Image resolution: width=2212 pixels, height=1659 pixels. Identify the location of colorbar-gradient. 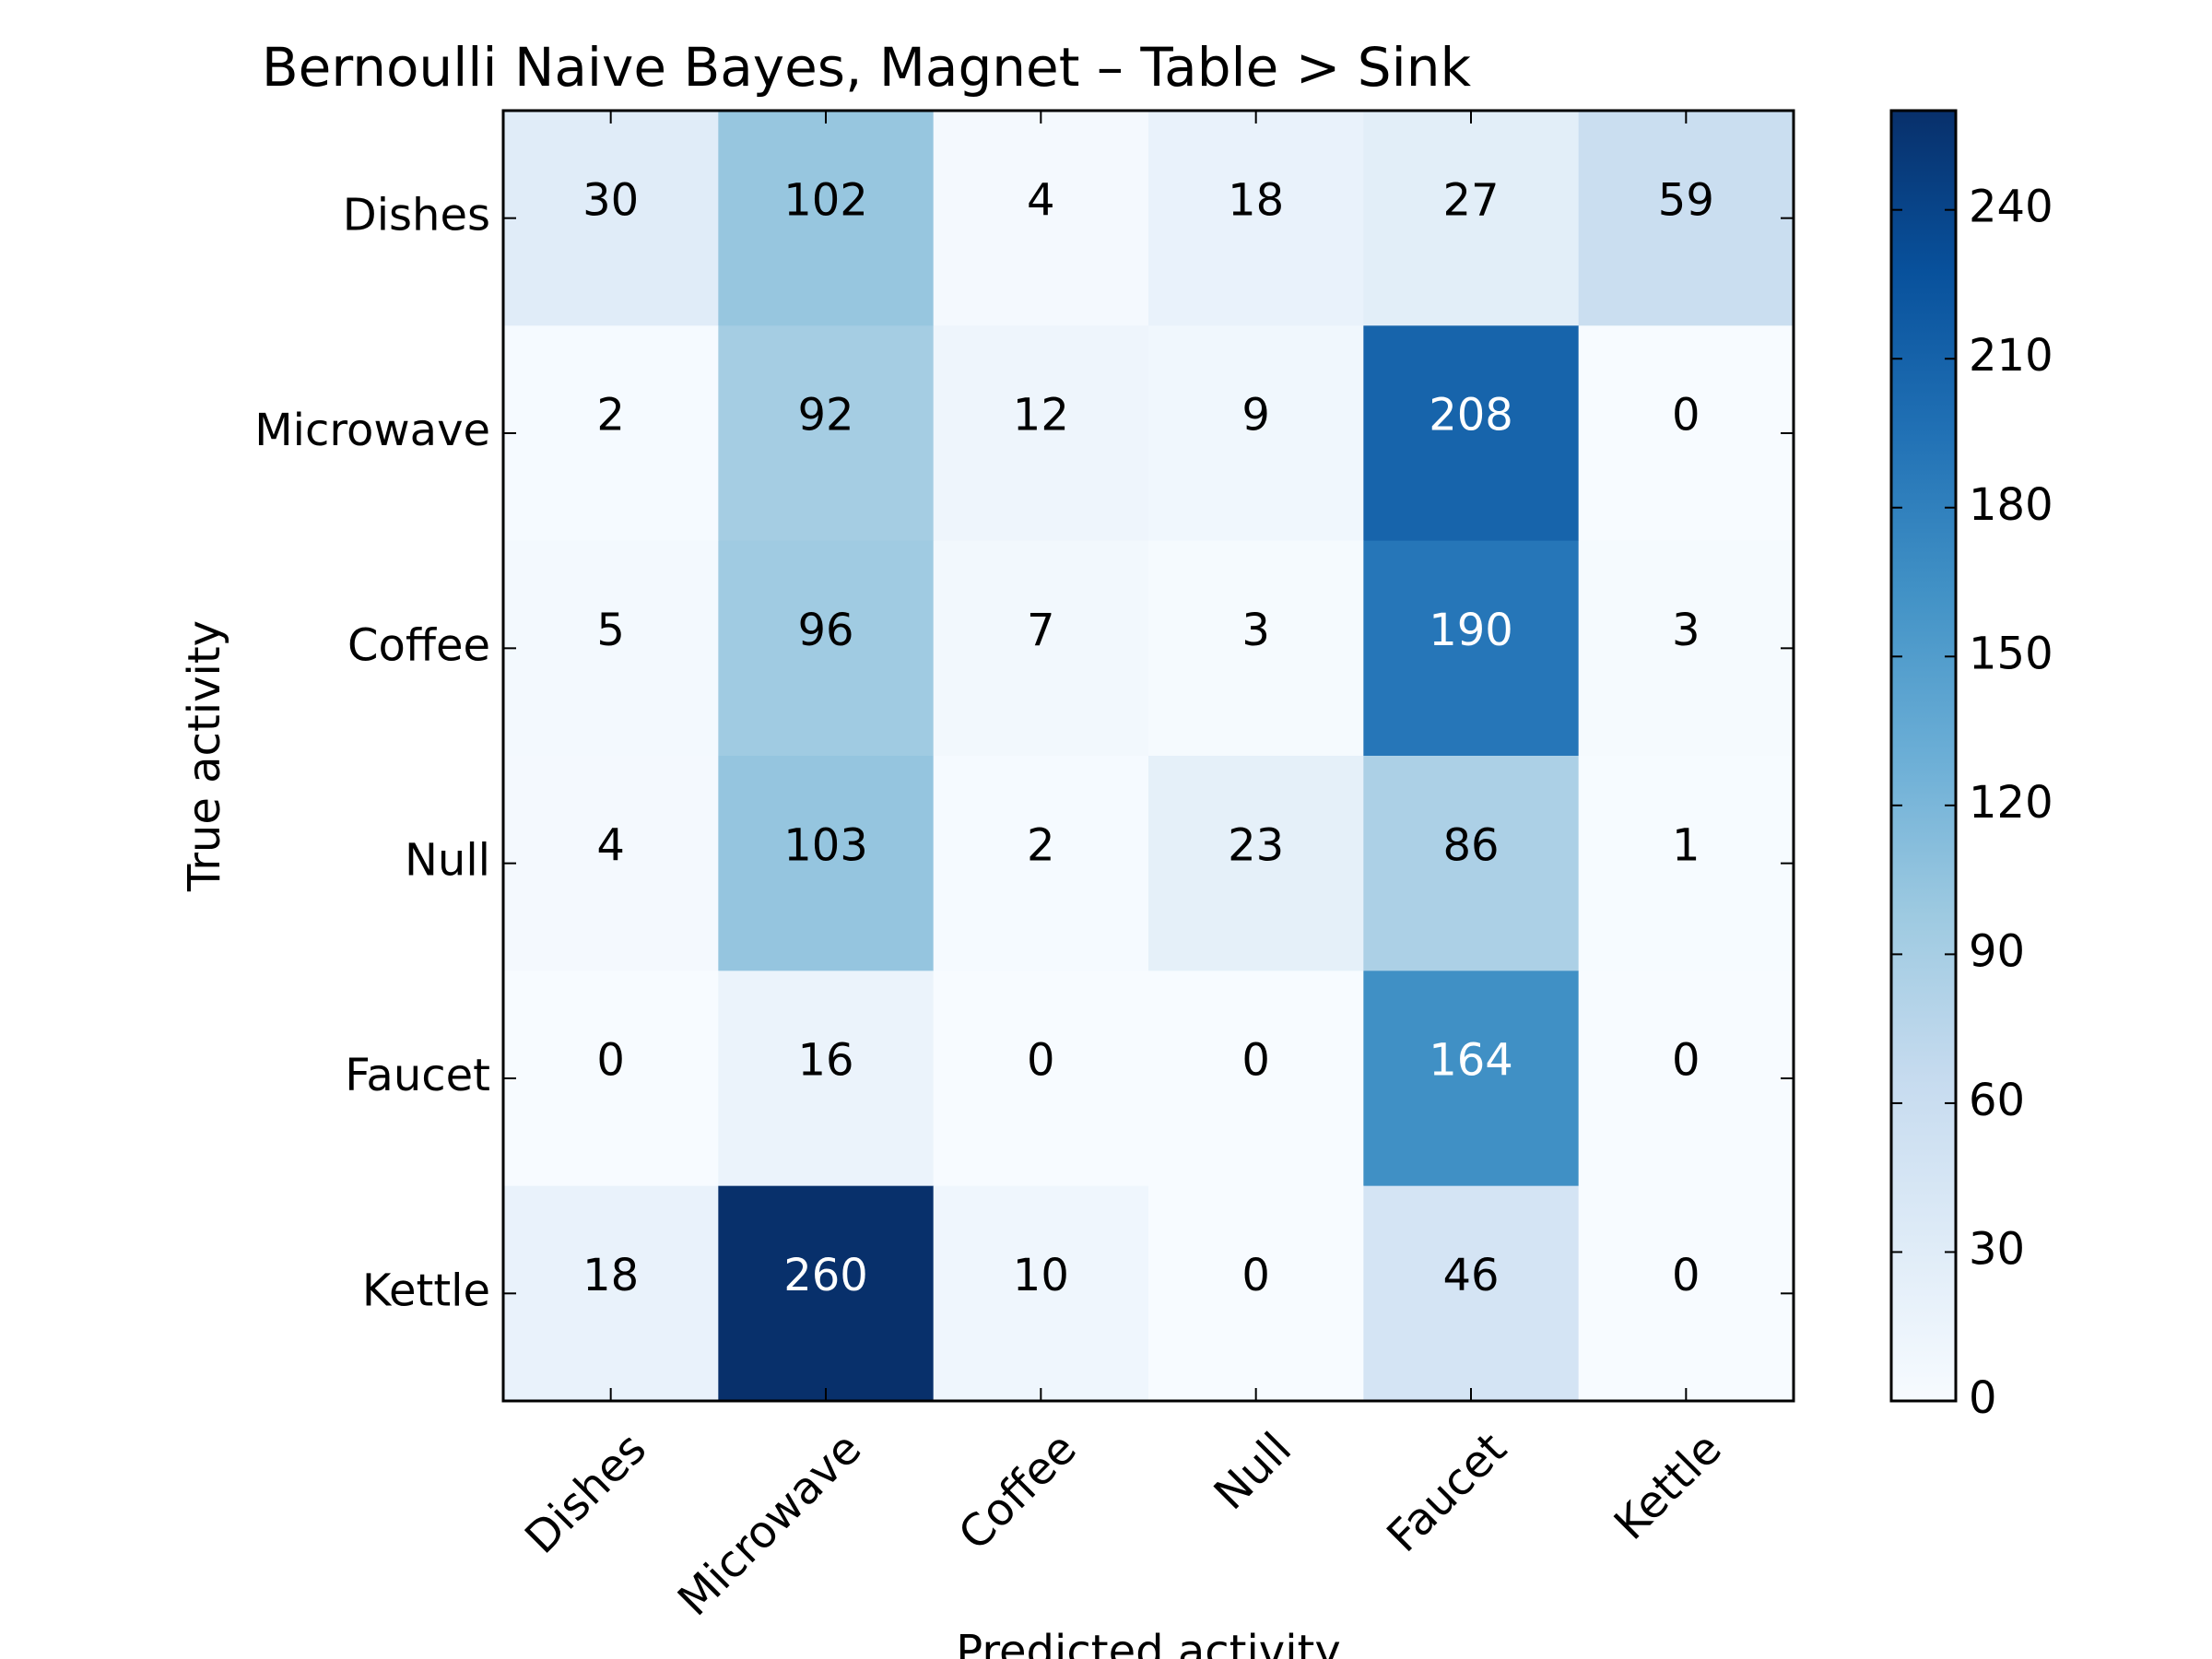
(1923, 756).